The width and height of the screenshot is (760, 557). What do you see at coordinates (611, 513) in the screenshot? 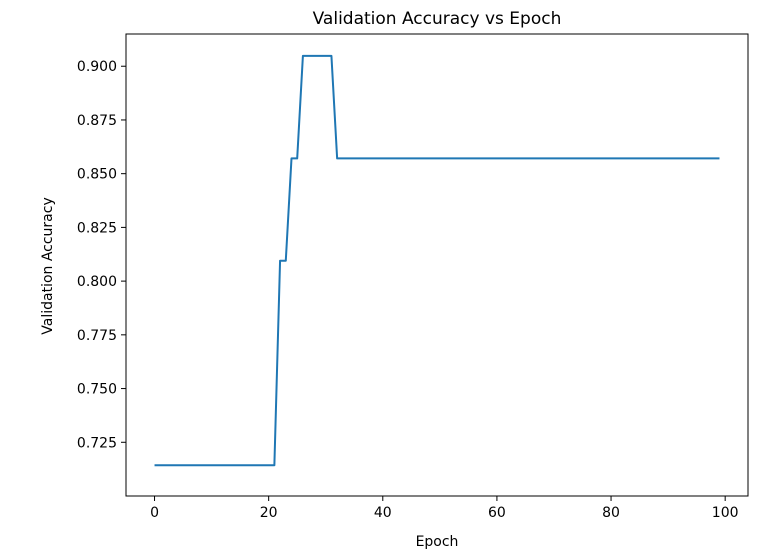
I see `x-tick-label: 80` at bounding box center [611, 513].